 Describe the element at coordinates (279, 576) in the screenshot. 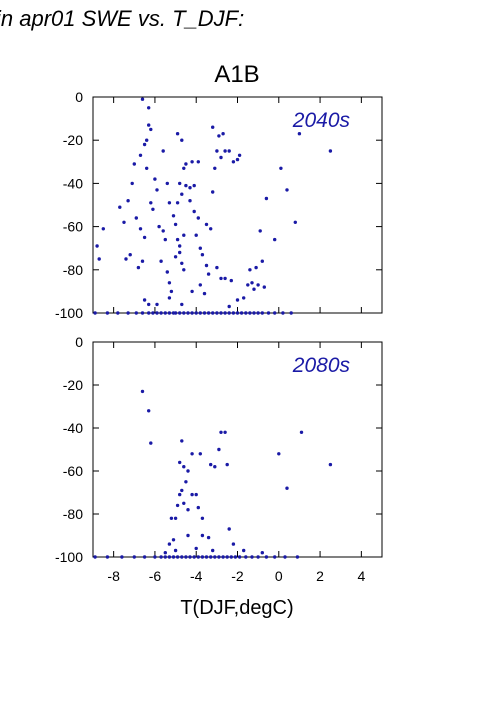

I see `x-tick-label: 0` at that location.